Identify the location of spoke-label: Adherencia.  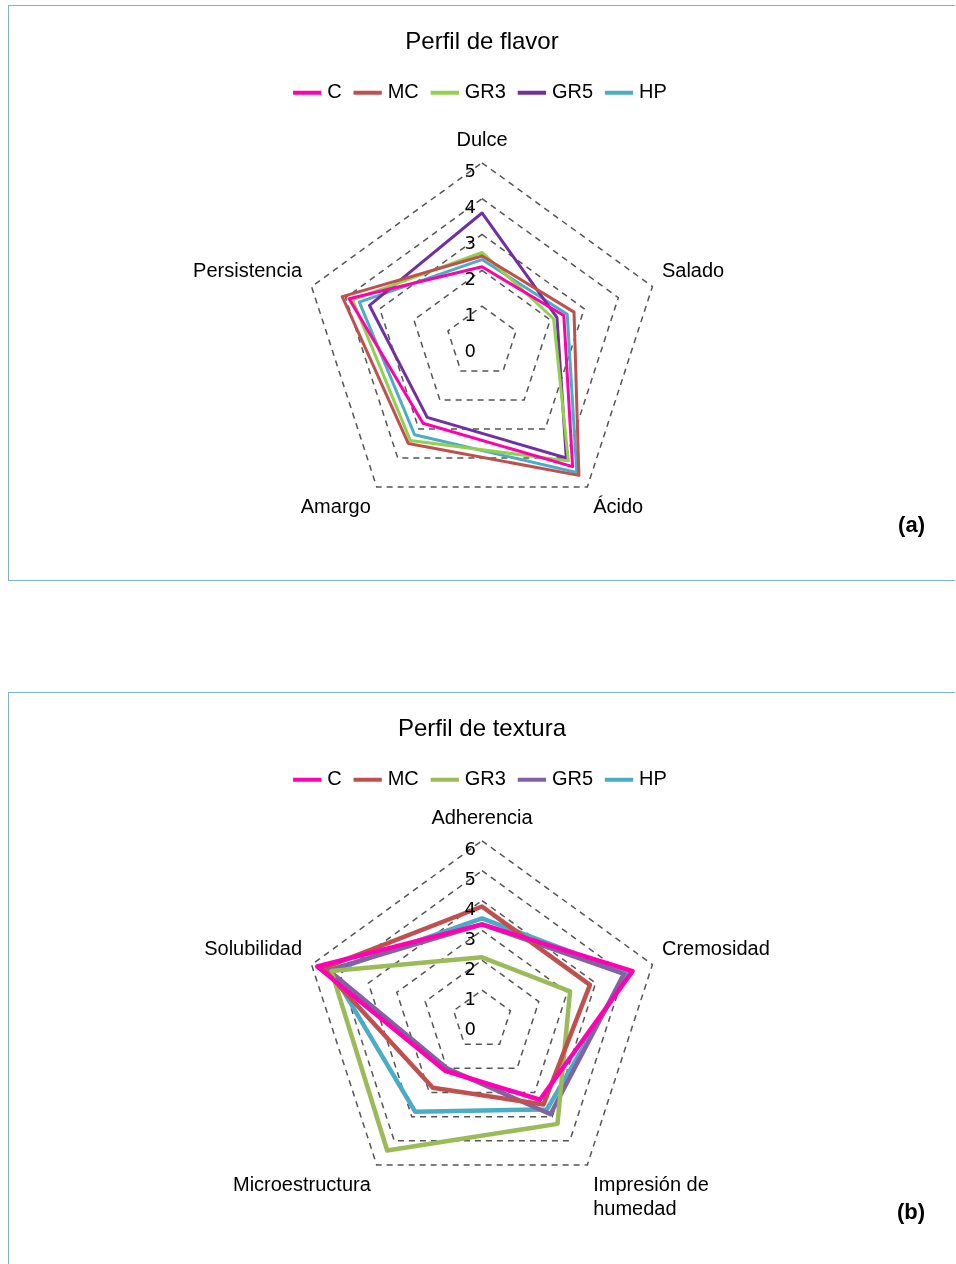
(482, 817).